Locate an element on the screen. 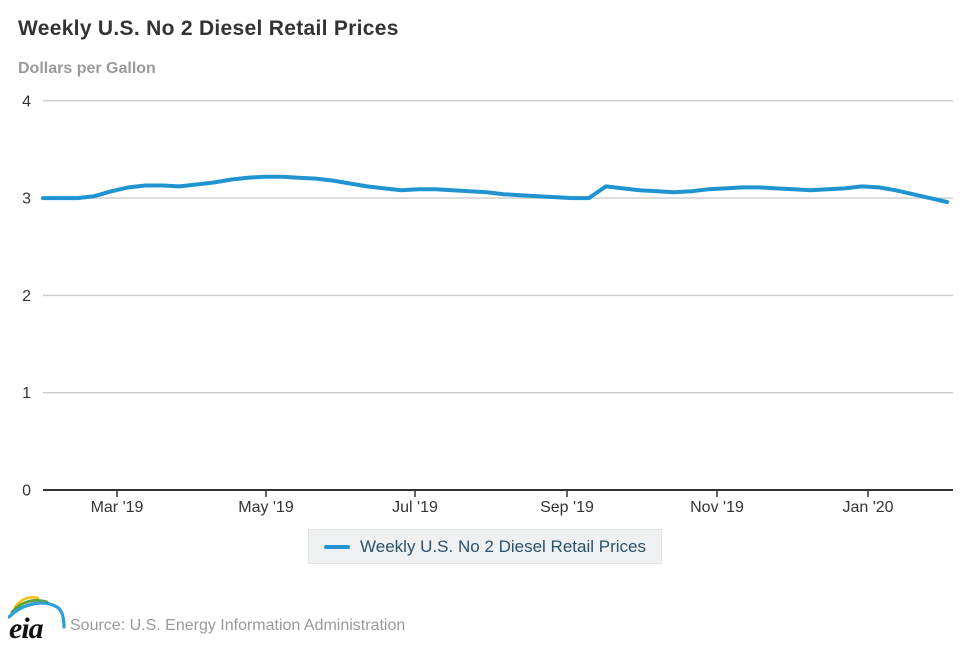  x-tick-label: Jan '20 is located at coordinates (867, 507).